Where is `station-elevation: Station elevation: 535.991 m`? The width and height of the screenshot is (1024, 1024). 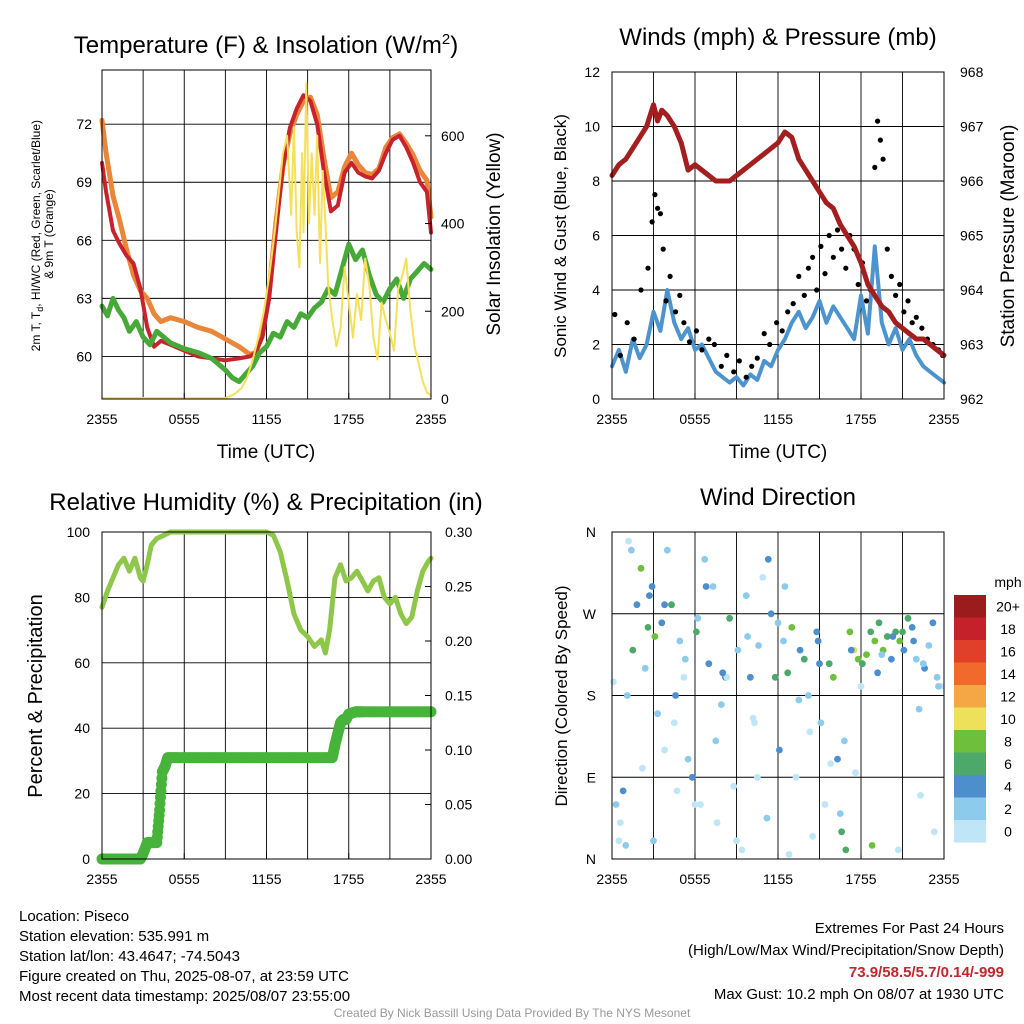
station-elevation: Station elevation: 535.991 m is located at coordinates (114, 936).